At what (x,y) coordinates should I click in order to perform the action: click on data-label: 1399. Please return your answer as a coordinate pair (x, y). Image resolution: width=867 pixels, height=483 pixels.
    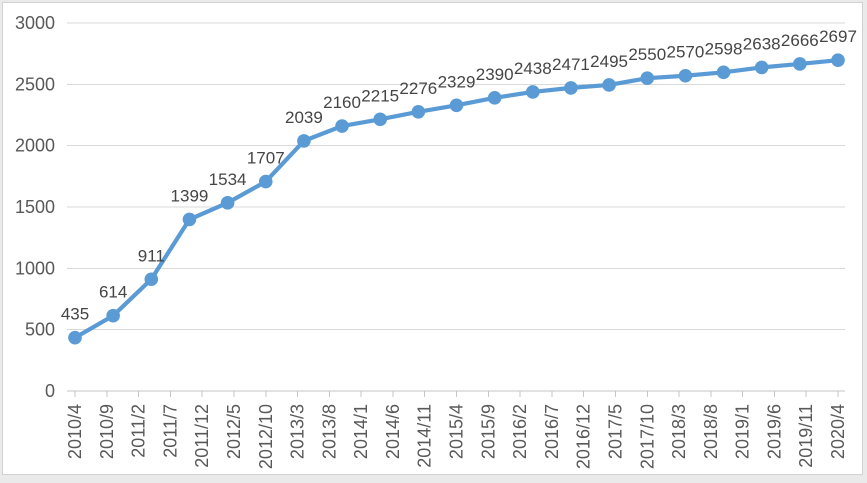
    Looking at the image, I should click on (190, 195).